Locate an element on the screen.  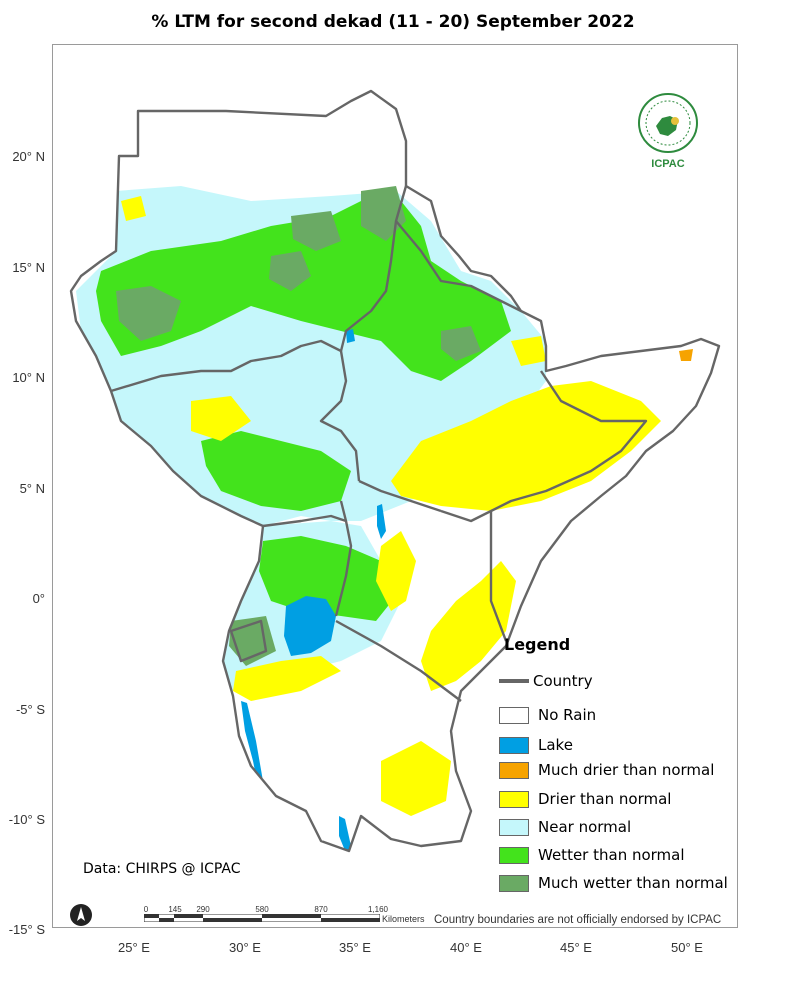
scale-tick: 580 is located at coordinates (262, 909).